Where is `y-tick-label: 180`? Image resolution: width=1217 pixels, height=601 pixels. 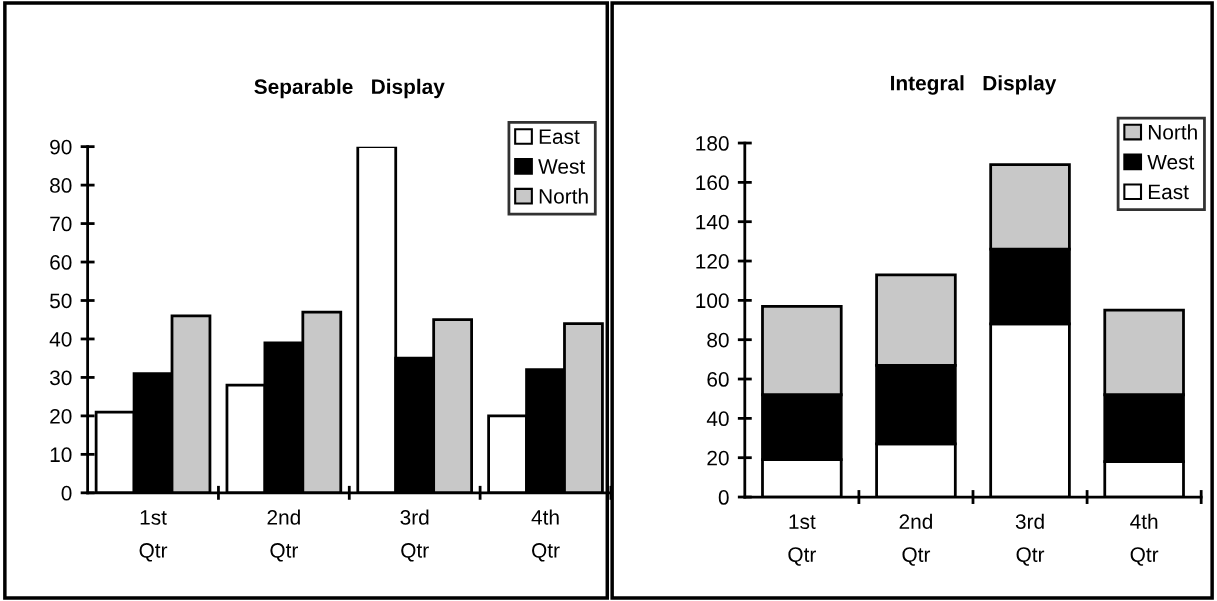
y-tick-label: 180 is located at coordinates (712, 143).